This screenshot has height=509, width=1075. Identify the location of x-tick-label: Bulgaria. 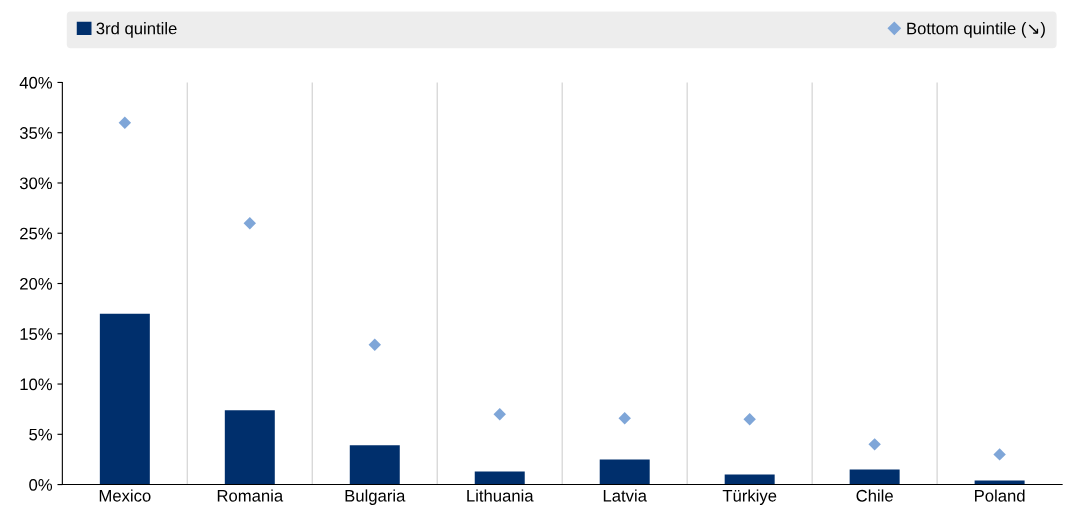
(375, 497).